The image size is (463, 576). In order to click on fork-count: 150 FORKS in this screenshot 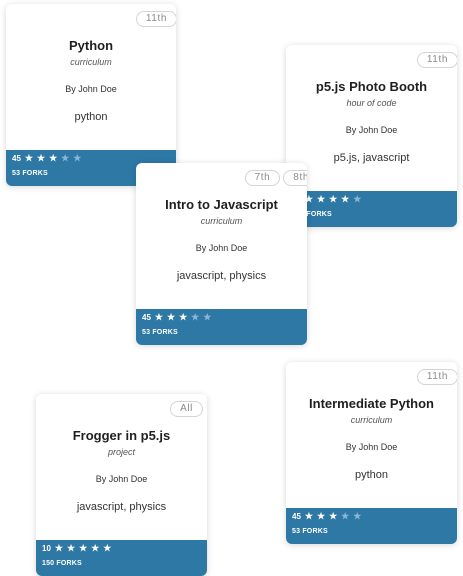, I will do `click(62, 563)`.